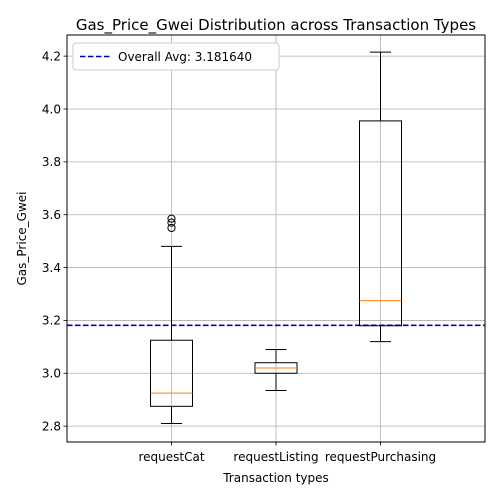 The width and height of the screenshot is (500, 500). What do you see at coordinates (275, 457) in the screenshot?
I see `x-tick-label: requestListing` at bounding box center [275, 457].